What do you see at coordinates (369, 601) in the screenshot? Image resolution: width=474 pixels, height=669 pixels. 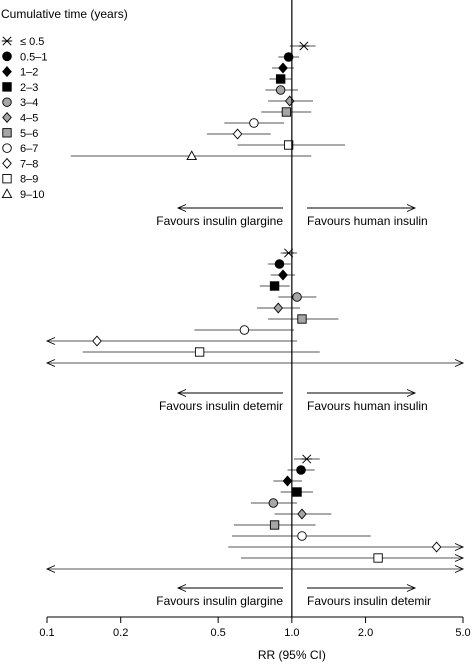 I see `favours-right-label: Favours insulin detemir` at bounding box center [369, 601].